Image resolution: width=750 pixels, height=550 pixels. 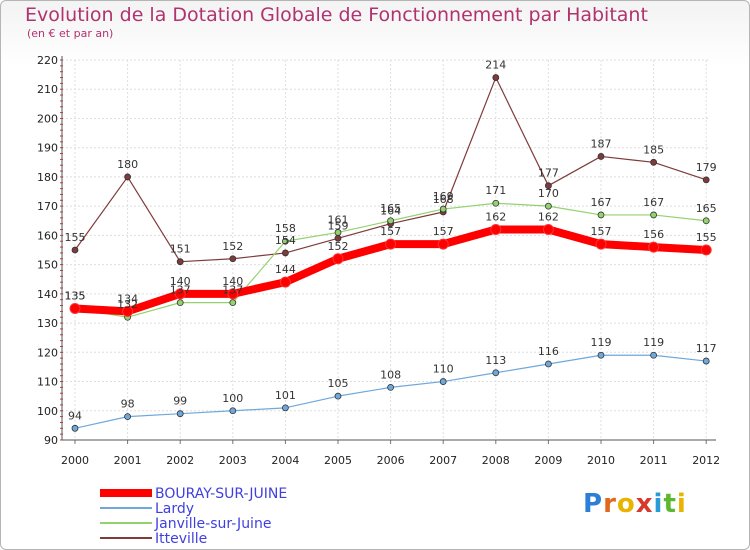 What do you see at coordinates (443, 369) in the screenshot?
I see `data-label: 110` at bounding box center [443, 369].